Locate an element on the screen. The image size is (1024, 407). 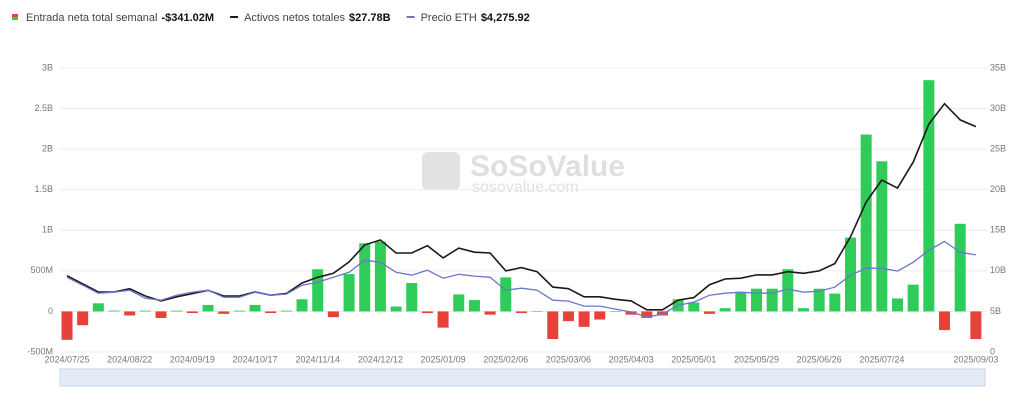
legend-value: $4,275.92 is located at coordinates (505, 18).